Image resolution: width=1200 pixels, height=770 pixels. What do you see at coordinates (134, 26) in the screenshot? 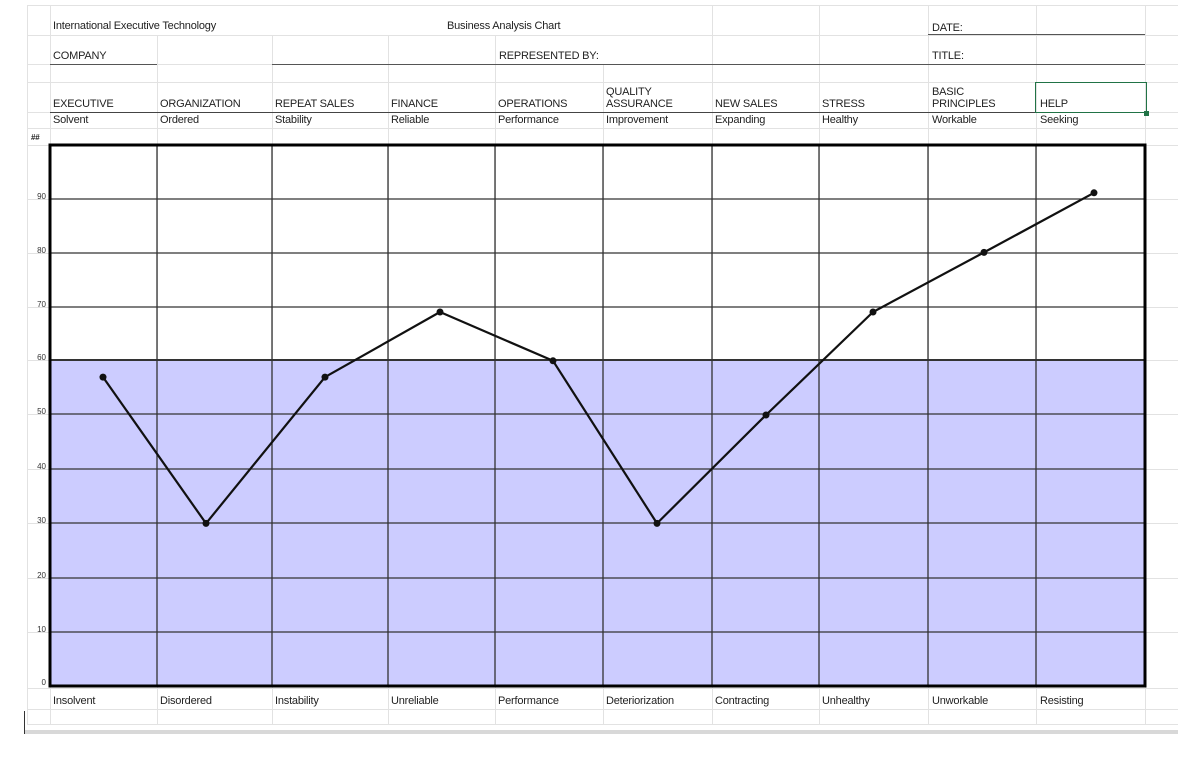
I see `org-name: International Executive Technology` at bounding box center [134, 26].